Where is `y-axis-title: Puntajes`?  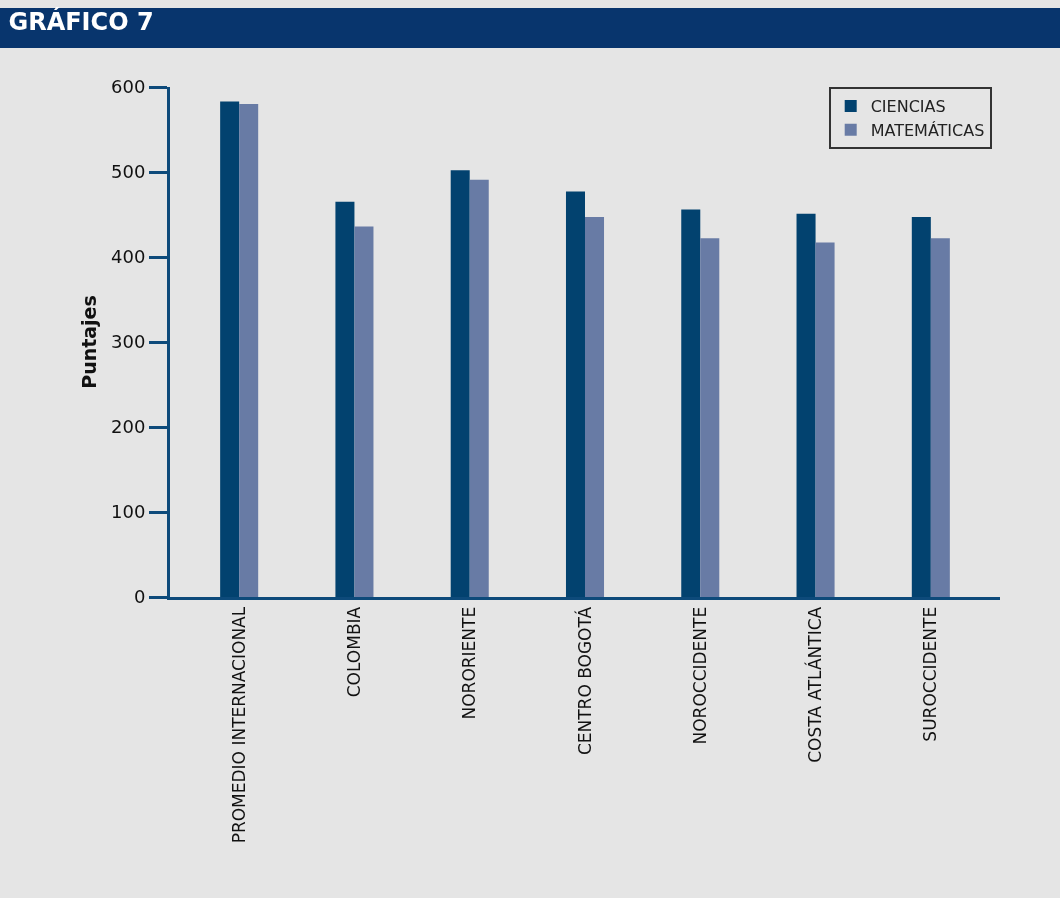 y-axis-title: Puntajes is located at coordinates (88, 342).